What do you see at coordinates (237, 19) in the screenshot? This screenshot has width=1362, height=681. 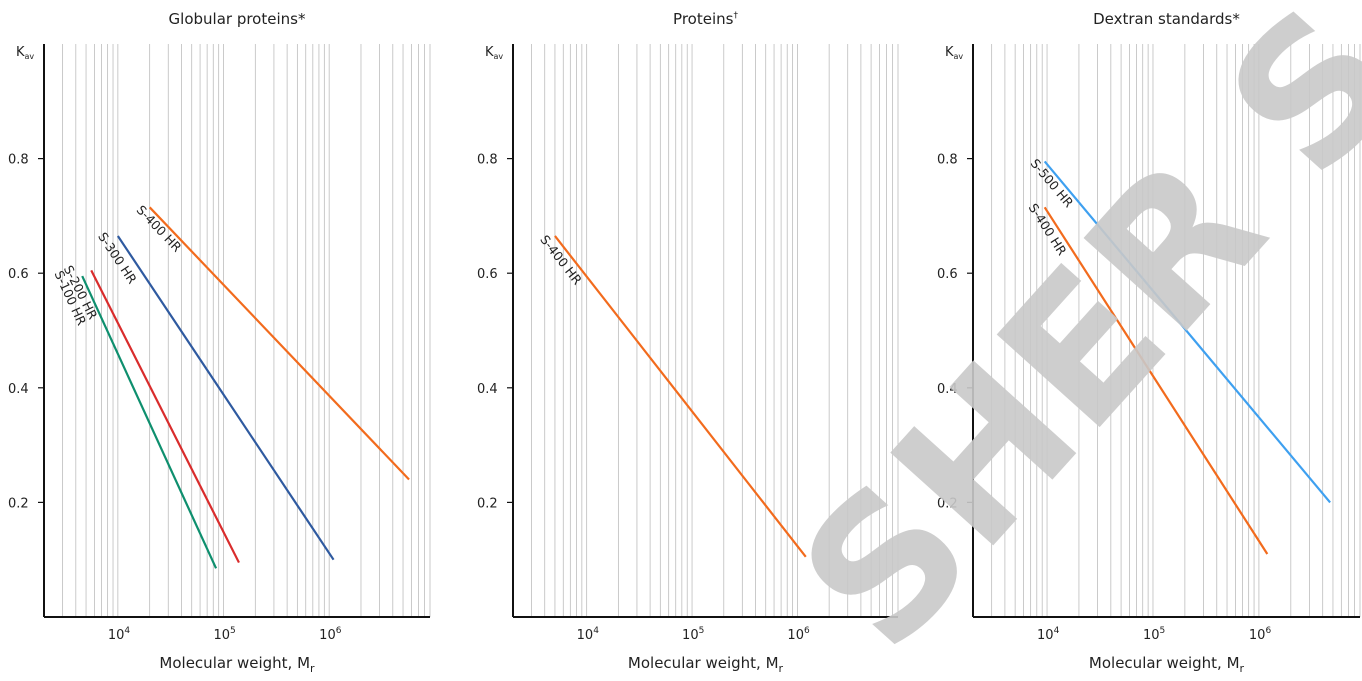 I see `chart-title: Globular proteins*` at bounding box center [237, 19].